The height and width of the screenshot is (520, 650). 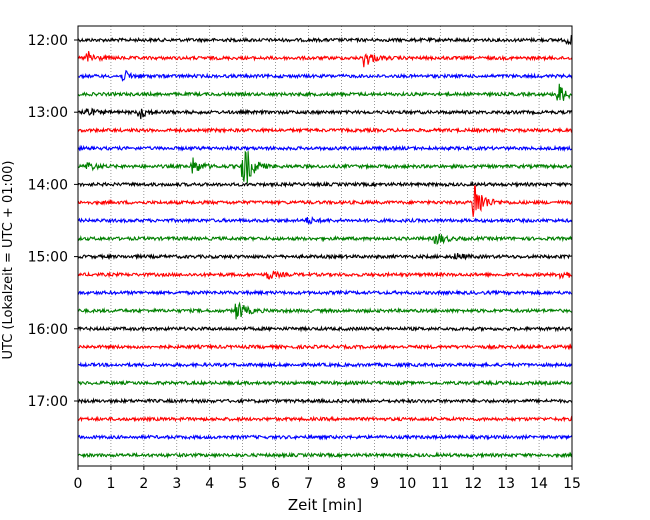 I want to click on x-tick-label: 4, so click(x=209, y=484).